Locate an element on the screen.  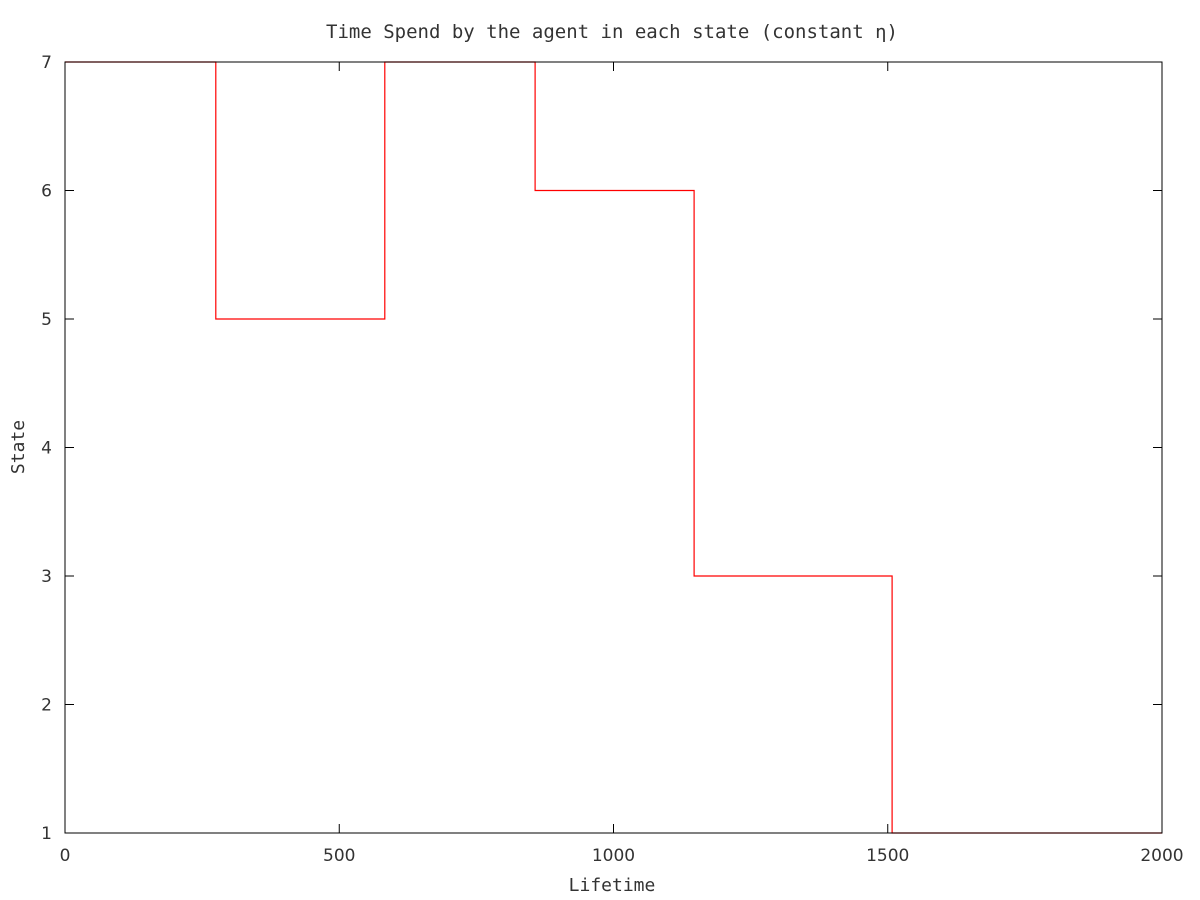
y-tick-label: 6 is located at coordinates (46, 192).